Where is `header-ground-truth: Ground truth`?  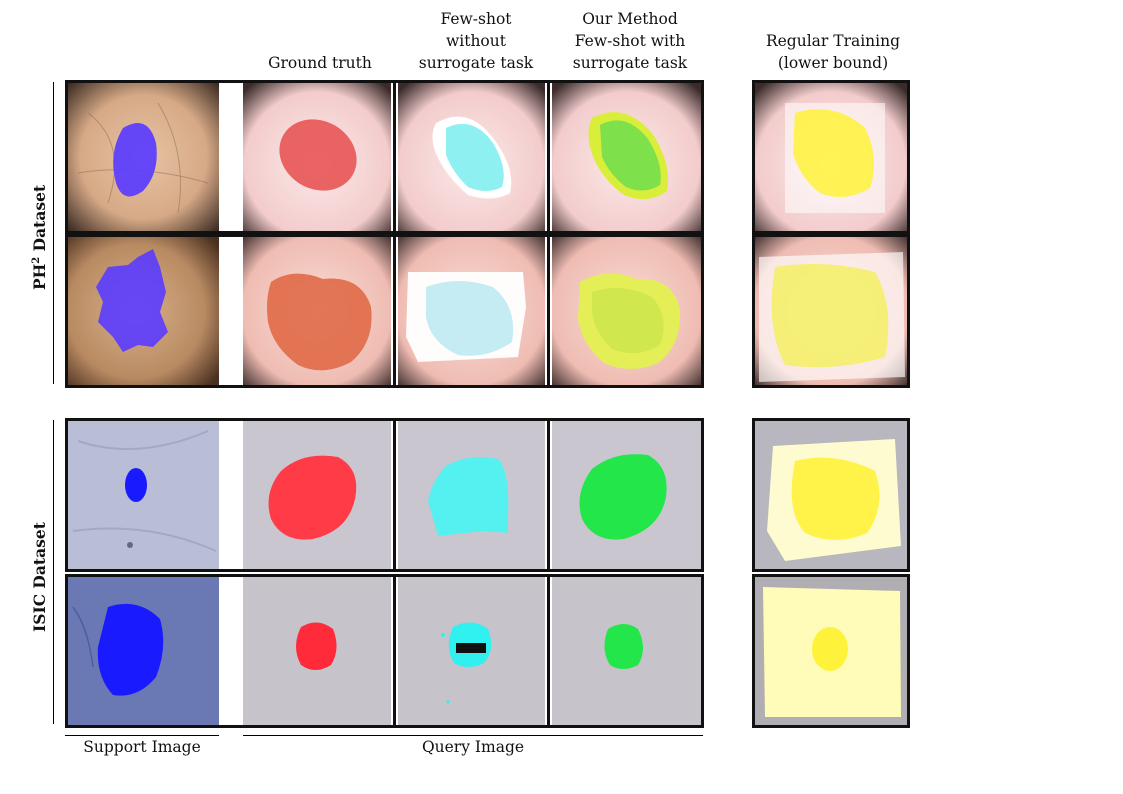 header-ground-truth: Ground truth is located at coordinates (320, 63).